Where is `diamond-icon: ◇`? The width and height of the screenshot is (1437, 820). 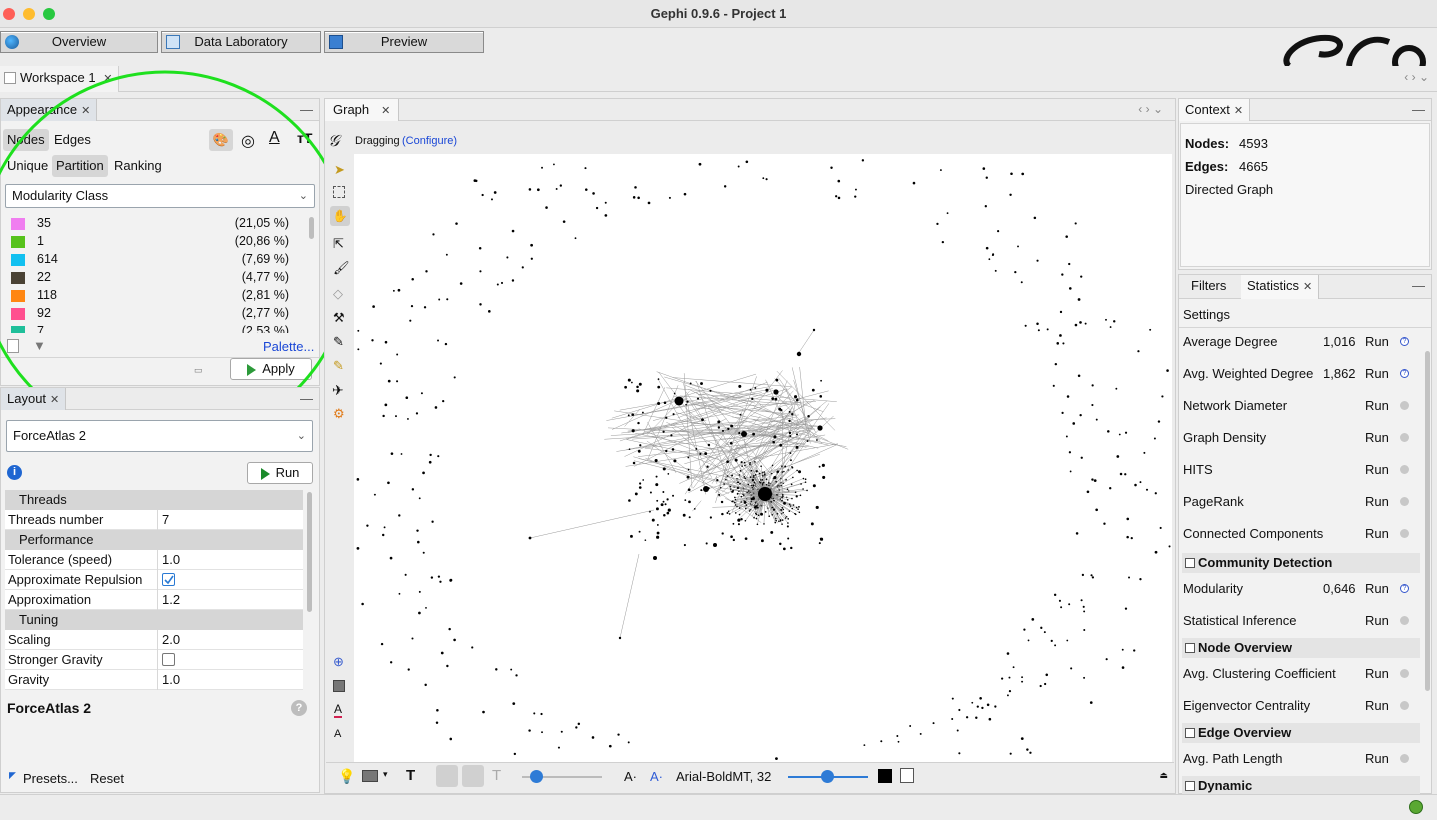
diamond-icon: ◇ is located at coordinates (338, 293).